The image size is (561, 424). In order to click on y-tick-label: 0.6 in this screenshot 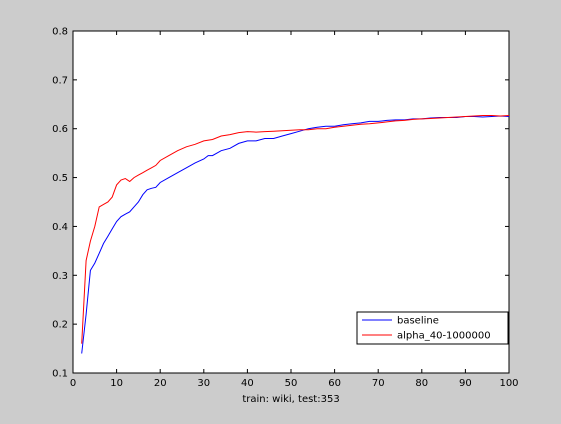, I will do `click(60, 129)`.